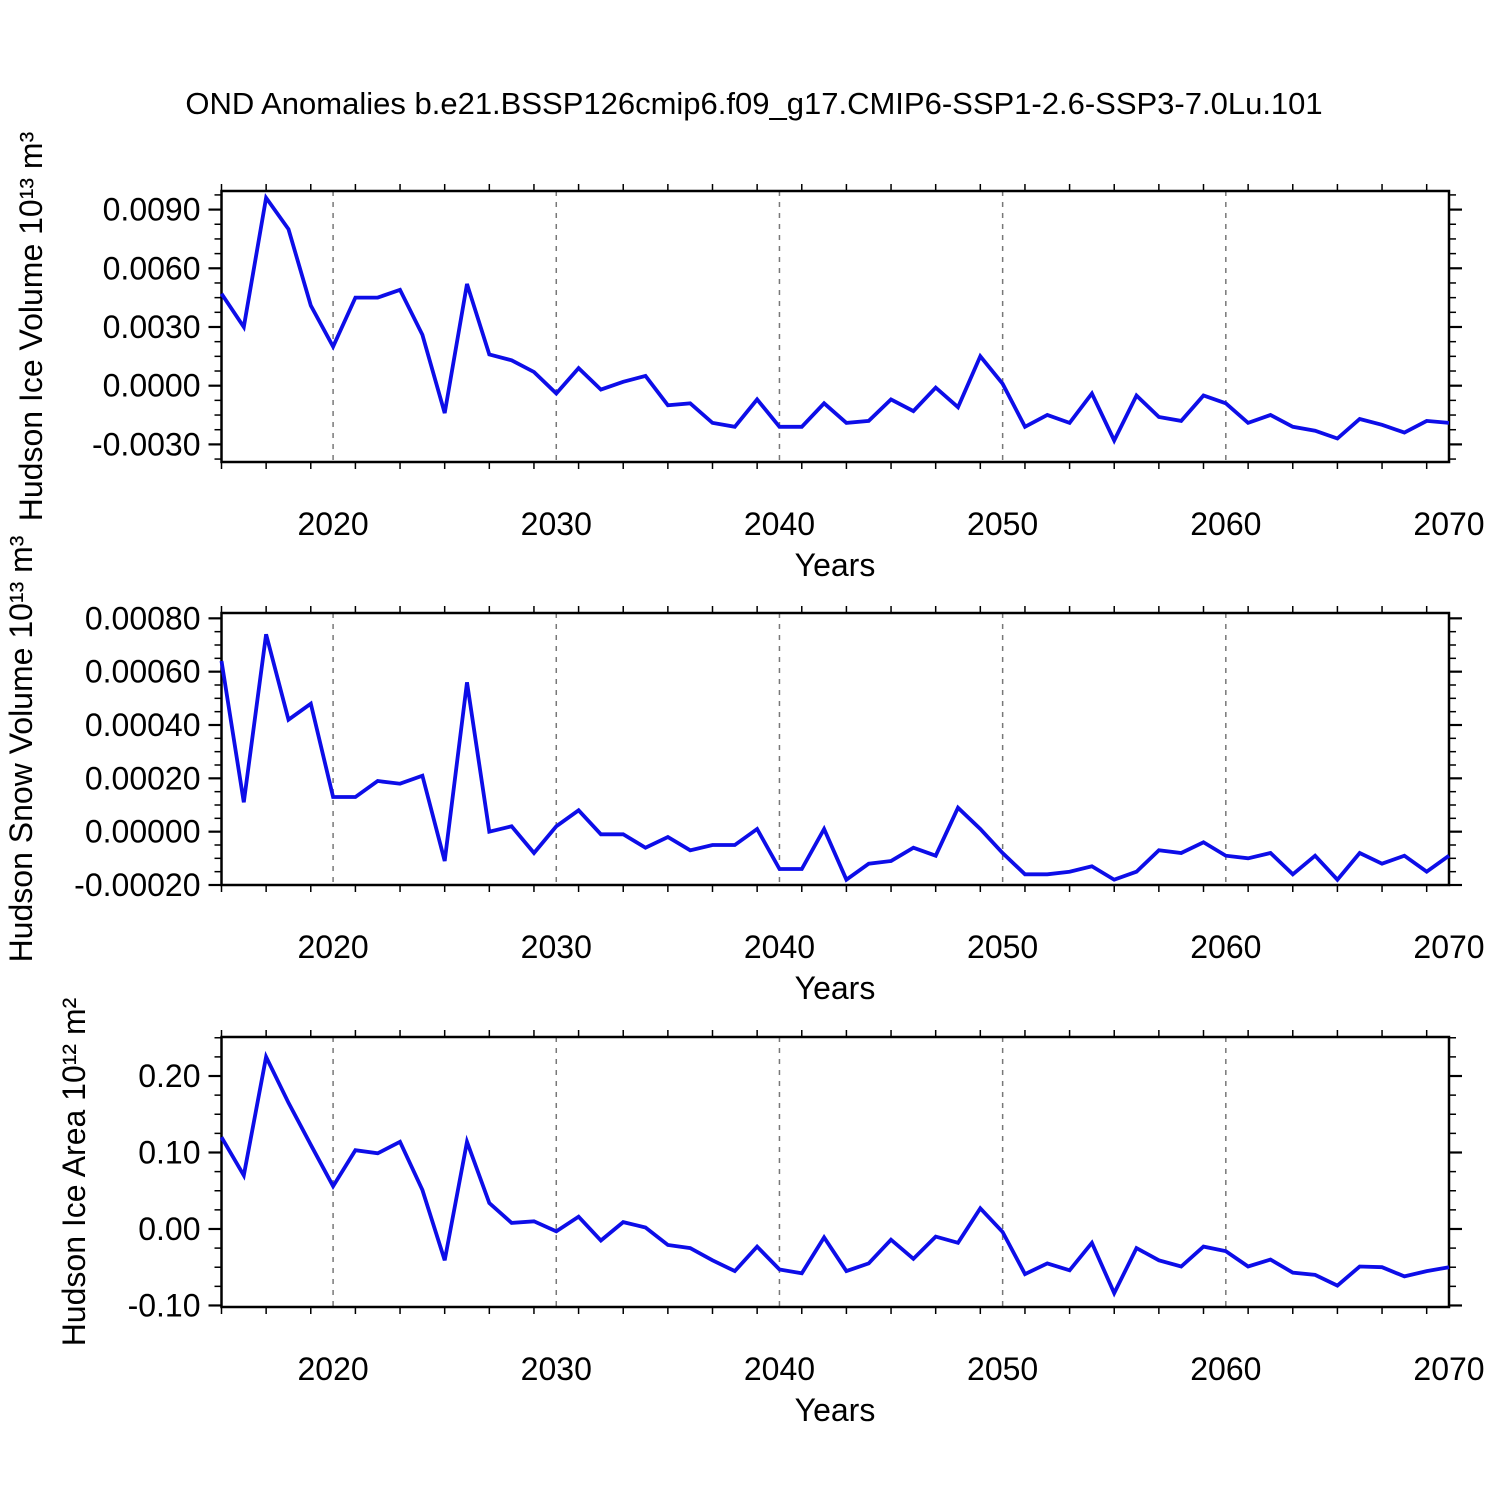 The width and height of the screenshot is (1500, 1500). I want to click on ice_area-series-line, so click(834, 1174).